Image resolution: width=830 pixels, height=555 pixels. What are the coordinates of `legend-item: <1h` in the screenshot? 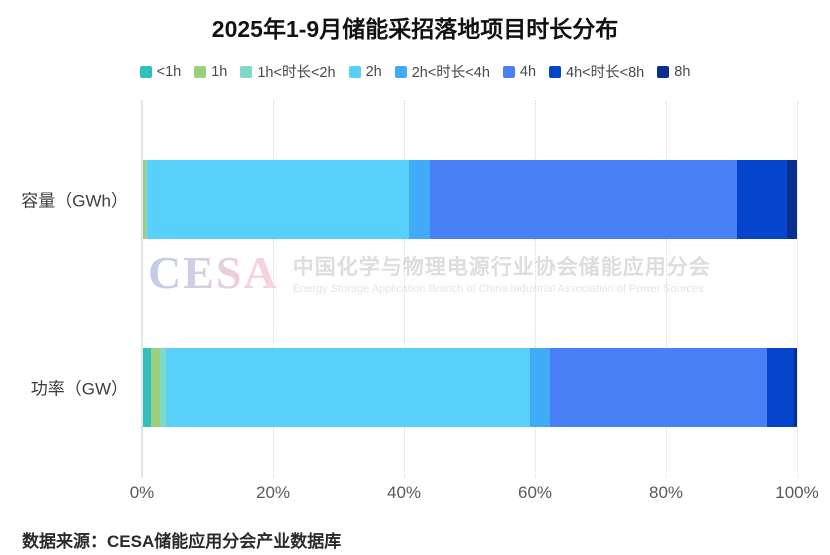 It's located at (160, 71).